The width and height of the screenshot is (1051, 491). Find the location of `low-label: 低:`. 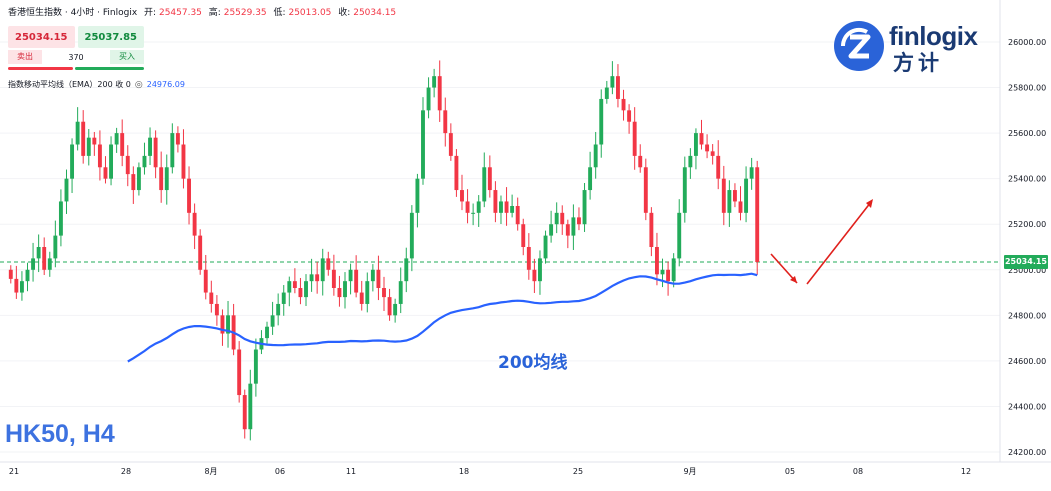

low-label: 低: is located at coordinates (279, 13).